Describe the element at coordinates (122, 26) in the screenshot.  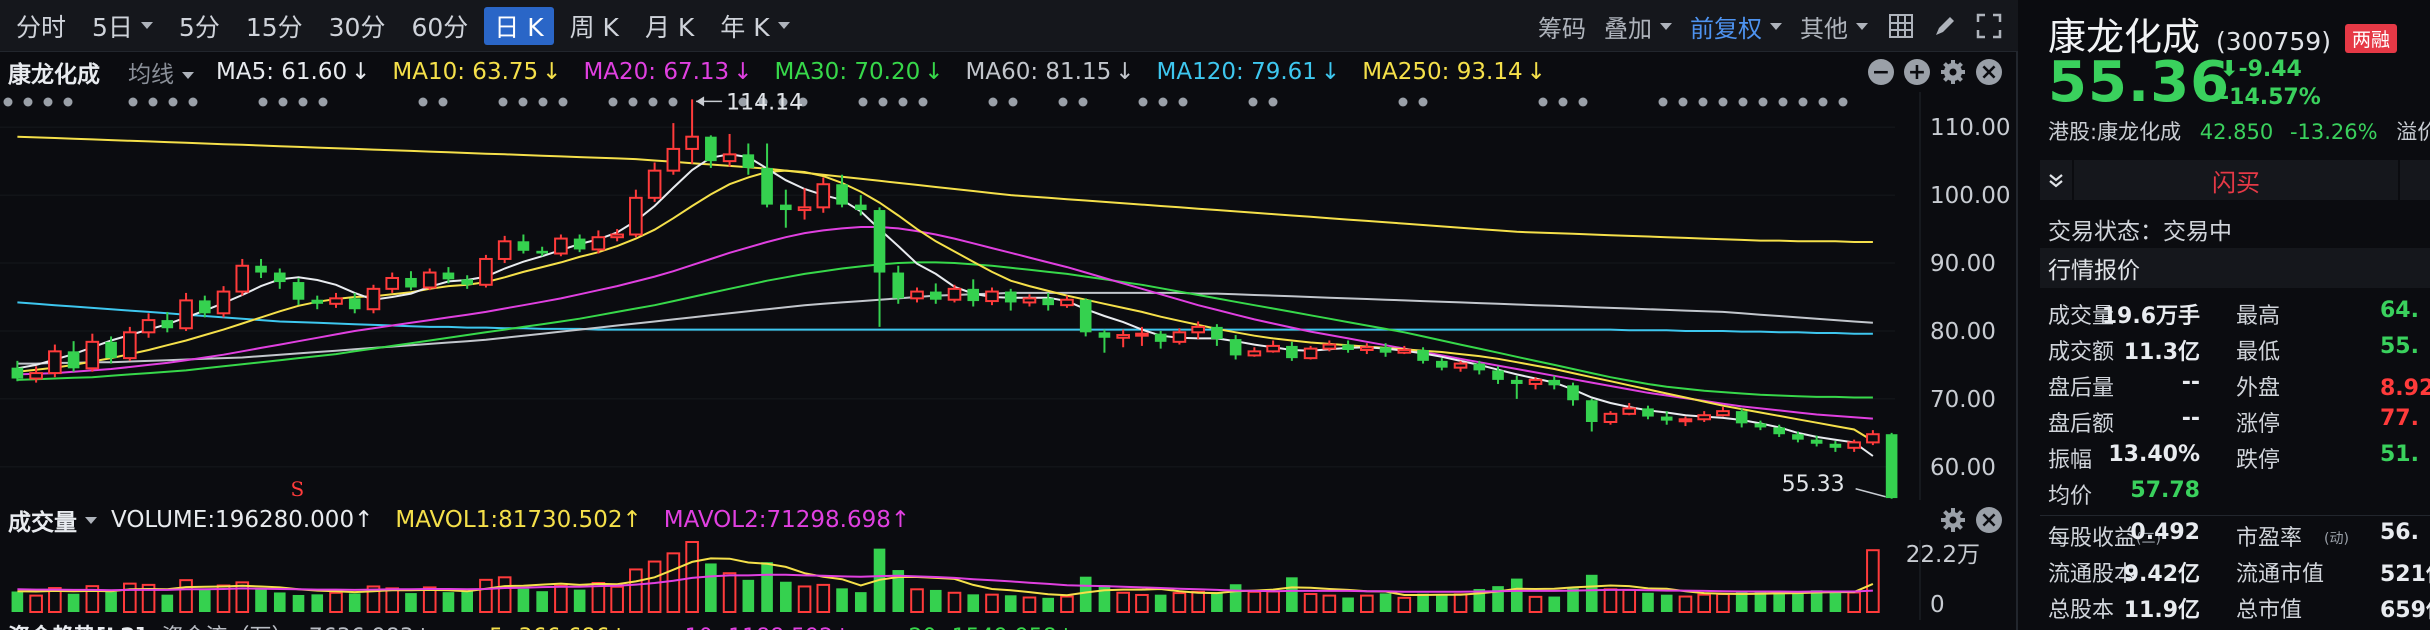
I see `period-tab-1: 5日` at that location.